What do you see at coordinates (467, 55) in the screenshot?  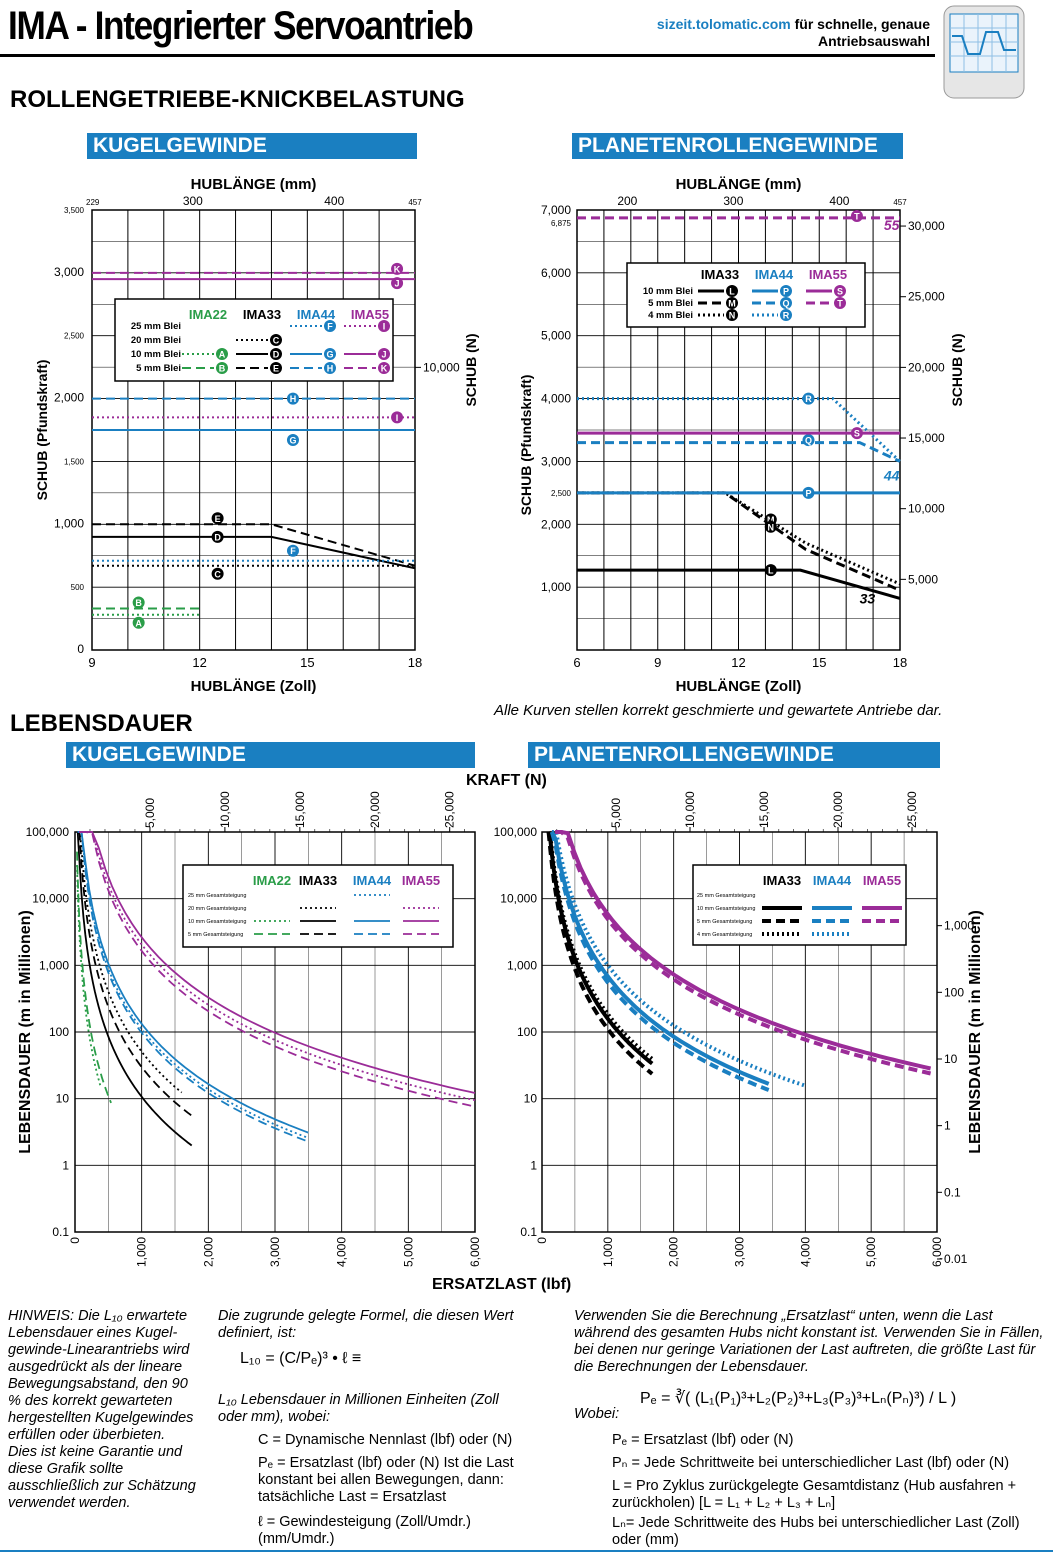 I see `header-rule` at bounding box center [467, 55].